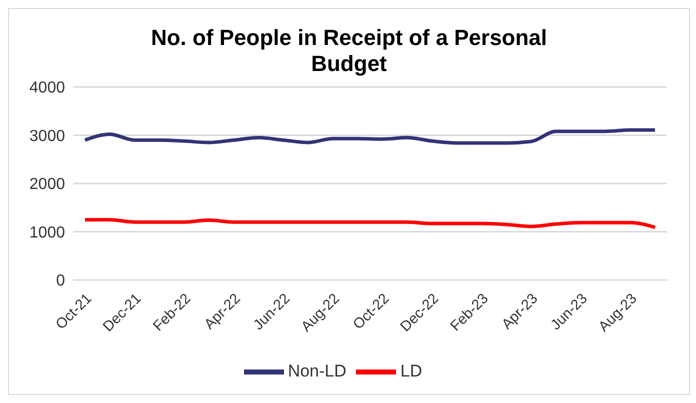 Image resolution: width=696 pixels, height=403 pixels. What do you see at coordinates (47, 136) in the screenshot?
I see `y-tick-label: 3000` at bounding box center [47, 136].